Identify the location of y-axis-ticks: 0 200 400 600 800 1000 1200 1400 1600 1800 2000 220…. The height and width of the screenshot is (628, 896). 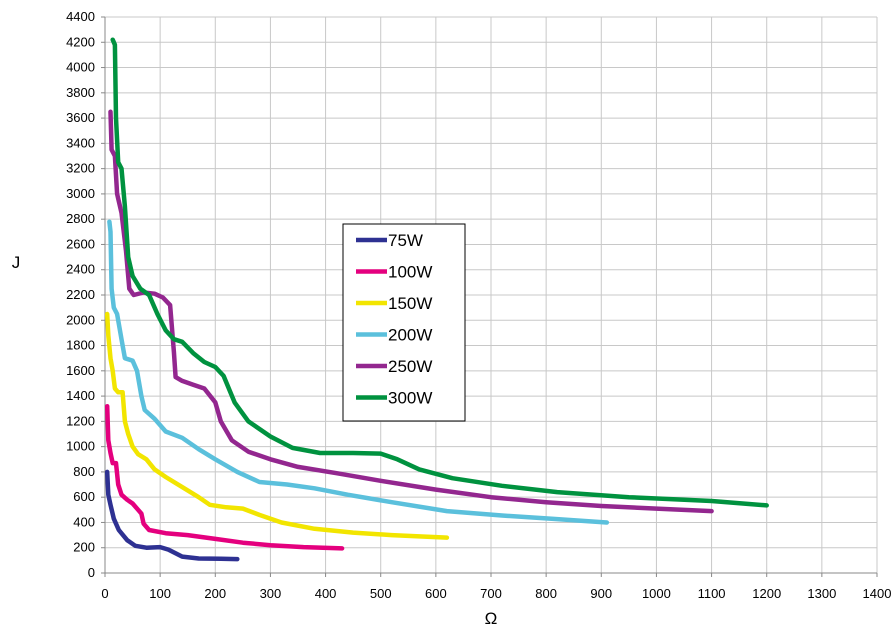
(85, 294).